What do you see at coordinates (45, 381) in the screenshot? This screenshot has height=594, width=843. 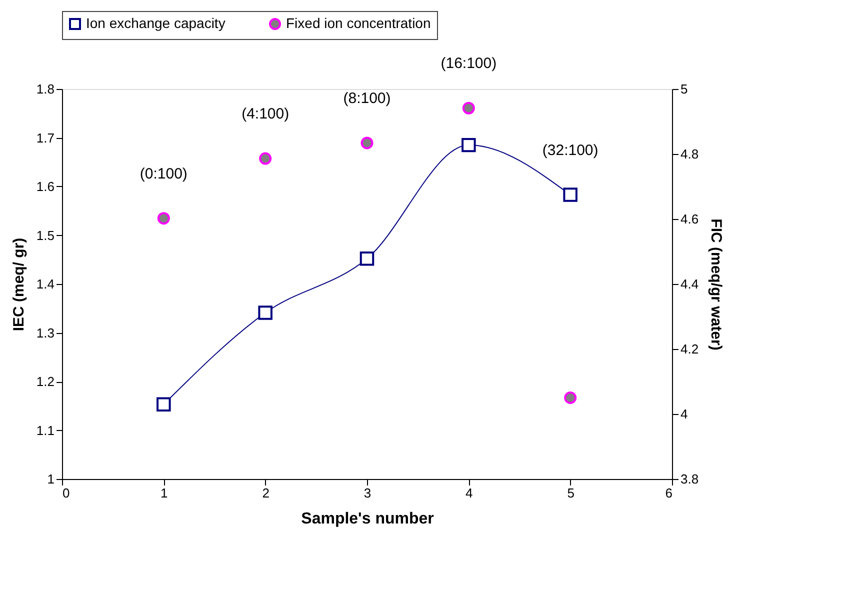 I see `y-tick-label: 1.2` at bounding box center [45, 381].